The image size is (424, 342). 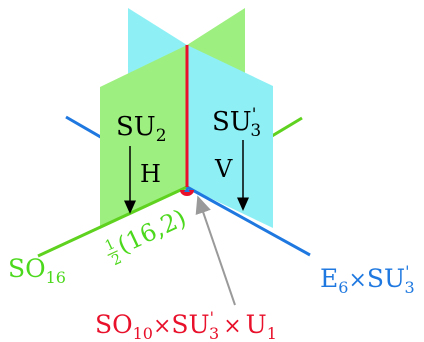 I want to click on h-label: H, so click(x=150, y=174).